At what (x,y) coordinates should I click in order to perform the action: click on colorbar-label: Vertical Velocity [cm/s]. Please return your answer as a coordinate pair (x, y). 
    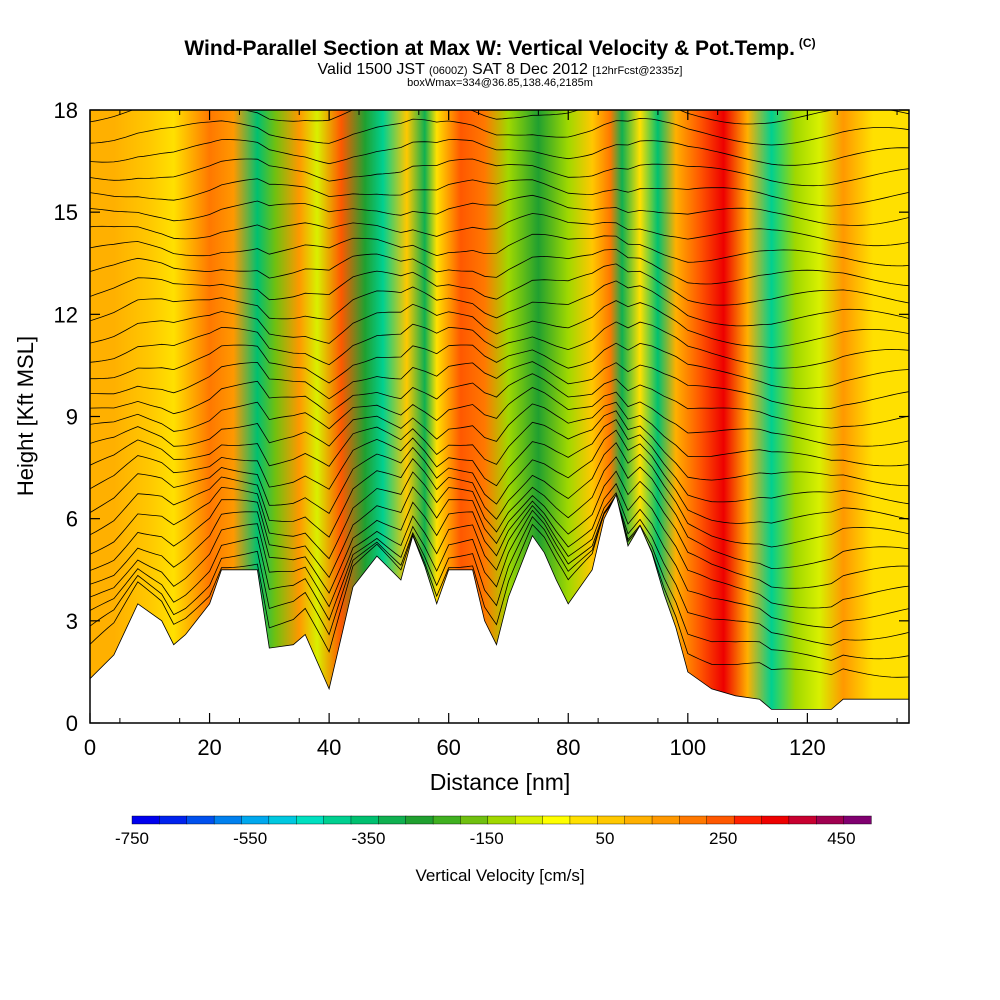
    Looking at the image, I should click on (499, 875).